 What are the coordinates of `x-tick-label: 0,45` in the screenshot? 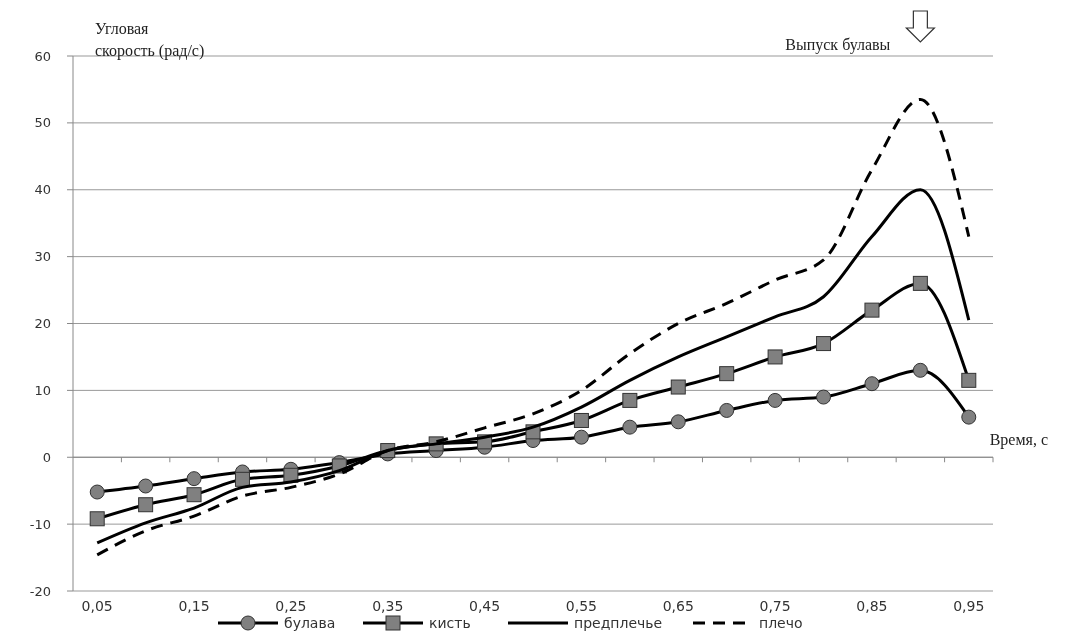 It's located at (484, 606).